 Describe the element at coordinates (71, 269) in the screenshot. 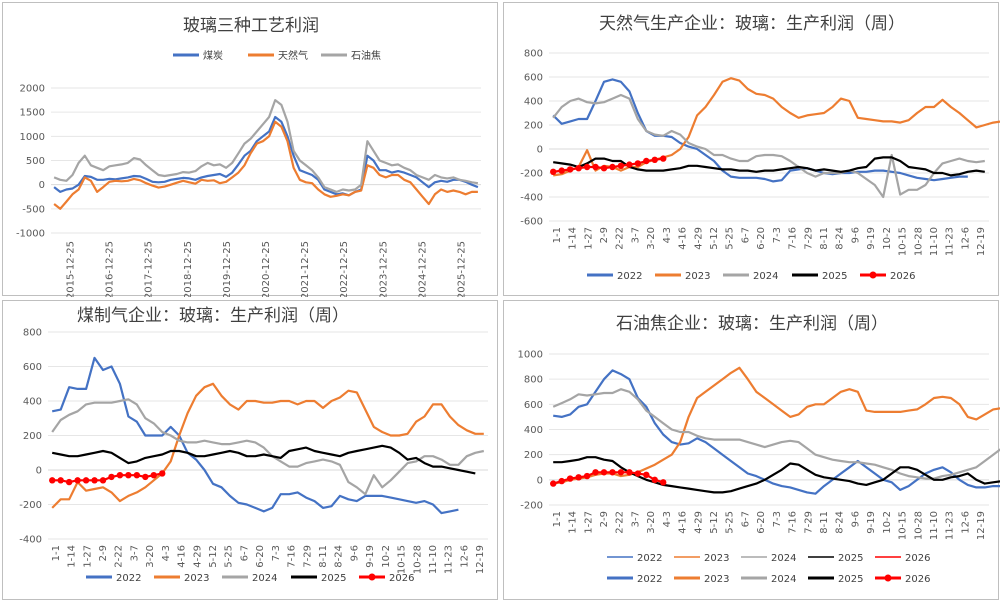

I see `x-tick-label: 2015-12-25` at that location.